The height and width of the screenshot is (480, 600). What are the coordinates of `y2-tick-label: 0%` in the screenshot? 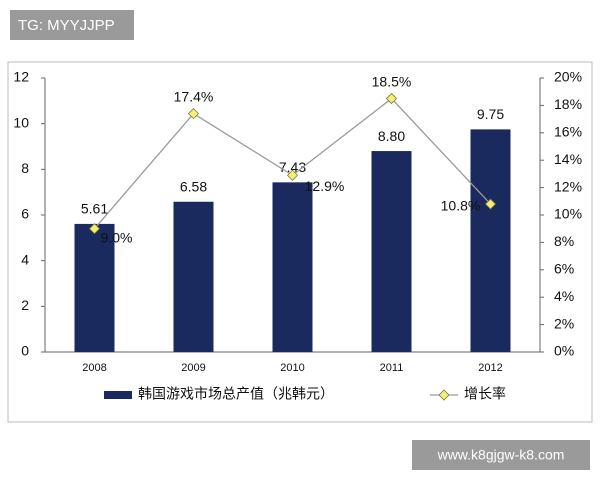 It's located at (564, 351).